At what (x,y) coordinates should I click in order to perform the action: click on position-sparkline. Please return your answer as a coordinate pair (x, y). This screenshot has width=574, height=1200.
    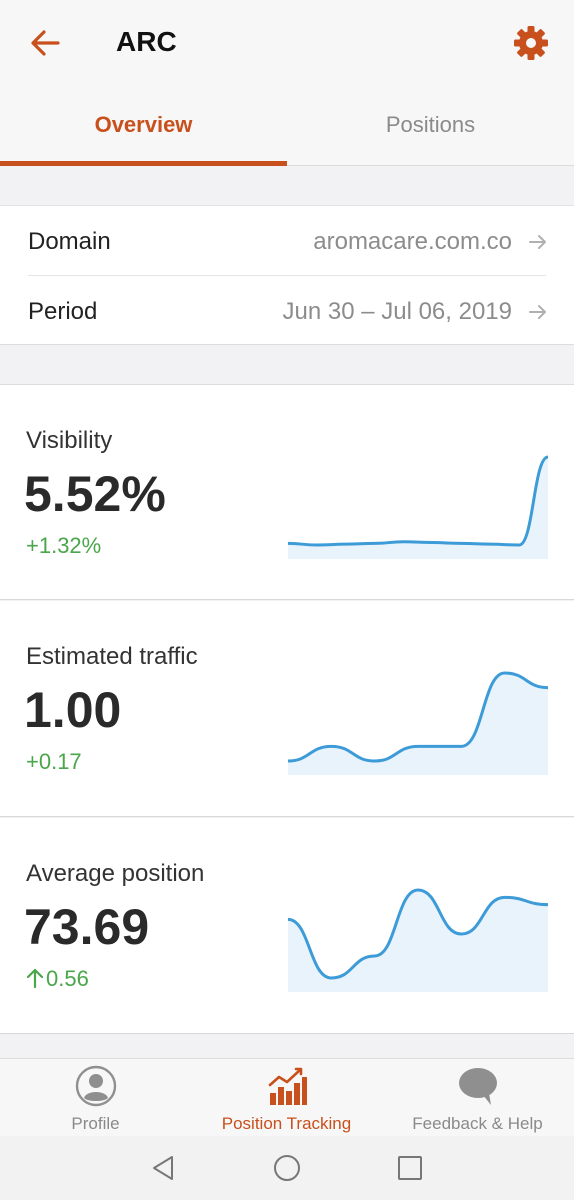
    Looking at the image, I should click on (418, 940).